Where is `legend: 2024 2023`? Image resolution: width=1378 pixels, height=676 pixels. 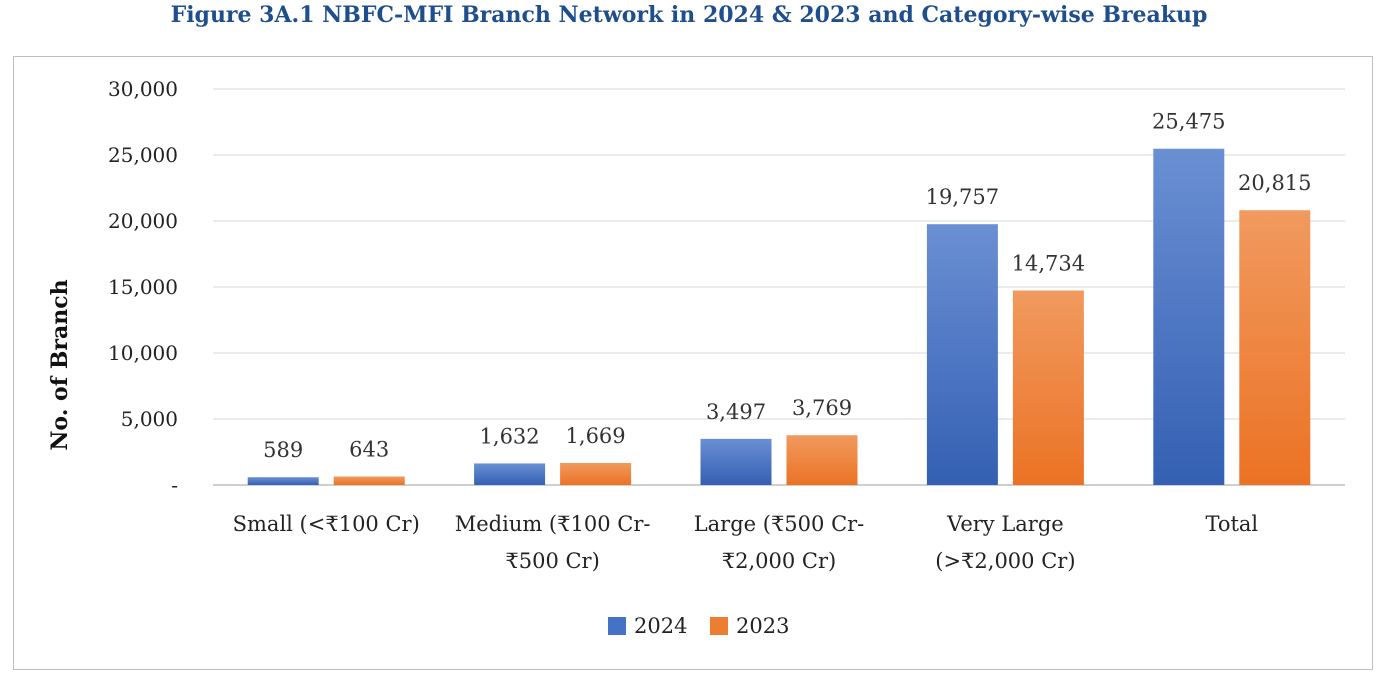
legend: 2024 2023 is located at coordinates (698, 626).